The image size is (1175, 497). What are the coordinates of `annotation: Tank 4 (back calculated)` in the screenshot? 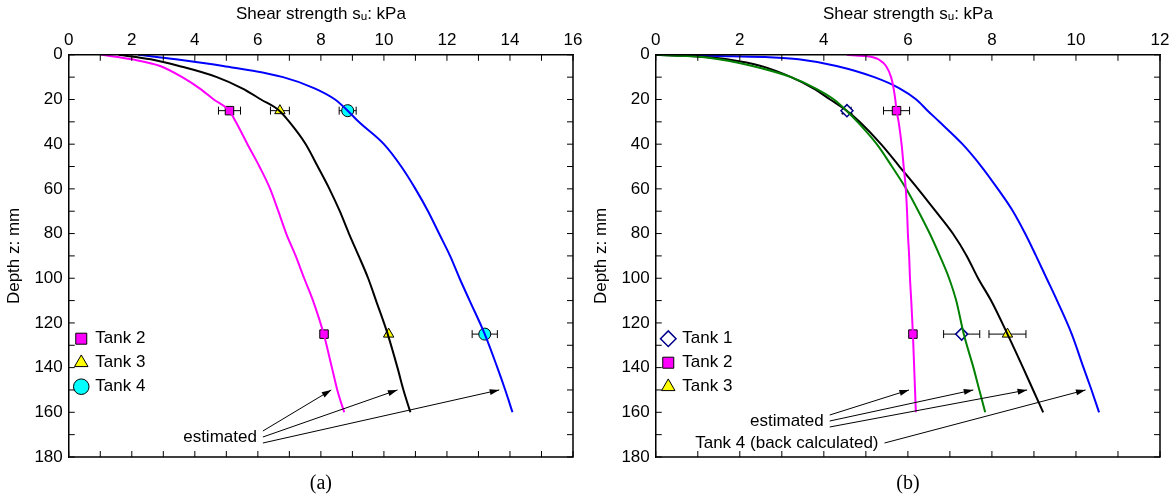 It's located at (787, 442).